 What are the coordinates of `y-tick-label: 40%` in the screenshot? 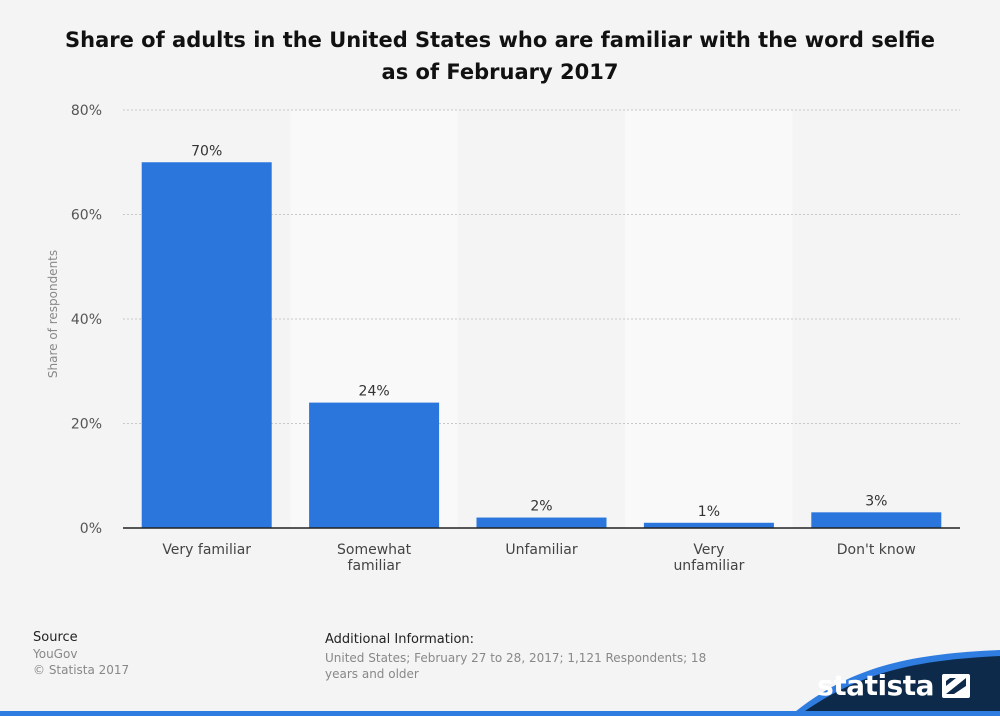 It's located at (86, 320).